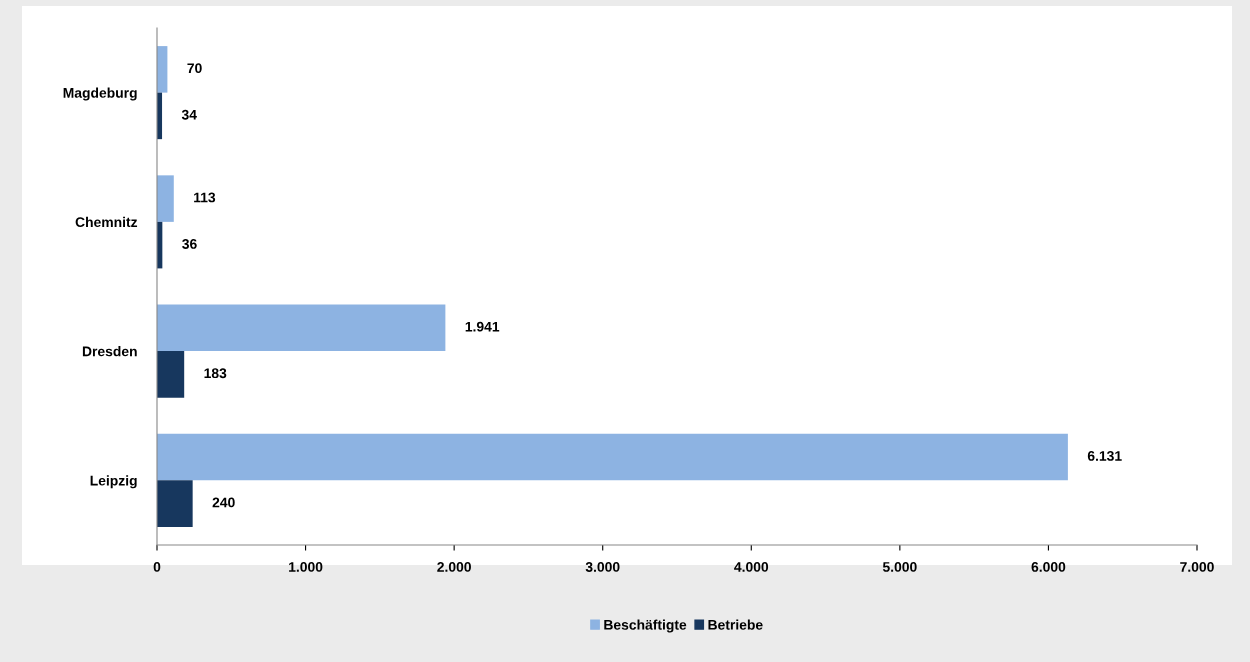  Describe the element at coordinates (602, 567) in the screenshot. I see `x-tick-label: 3.000` at that location.